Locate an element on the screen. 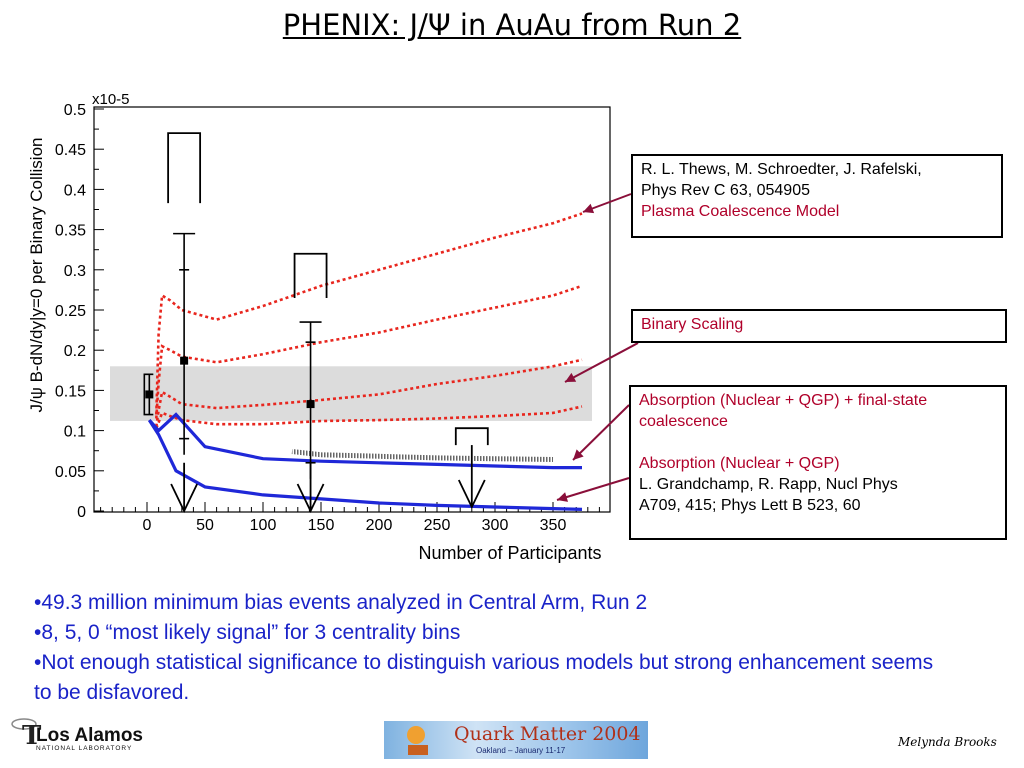 Image resolution: width=1024 pixels, height=768 pixels. y-tick-label: 0.2 is located at coordinates (75, 351).